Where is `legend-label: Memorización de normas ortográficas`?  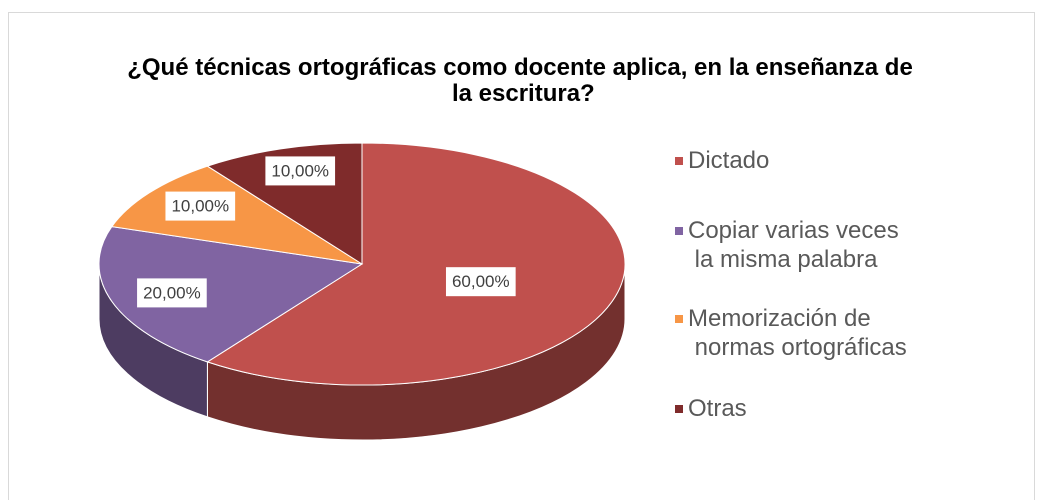
legend-label: Memorización de normas ortográficas is located at coordinates (797, 333).